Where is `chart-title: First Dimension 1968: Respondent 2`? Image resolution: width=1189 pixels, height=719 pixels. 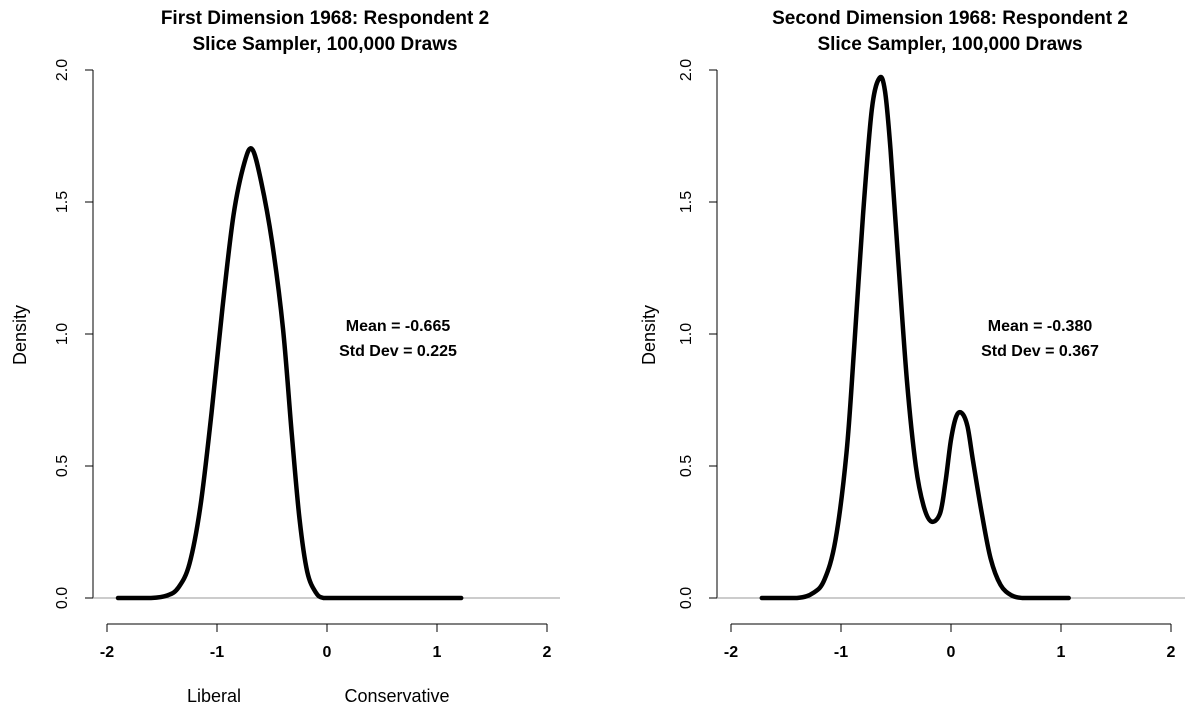
chart-title: First Dimension 1968: Respondent 2 is located at coordinates (325, 18).